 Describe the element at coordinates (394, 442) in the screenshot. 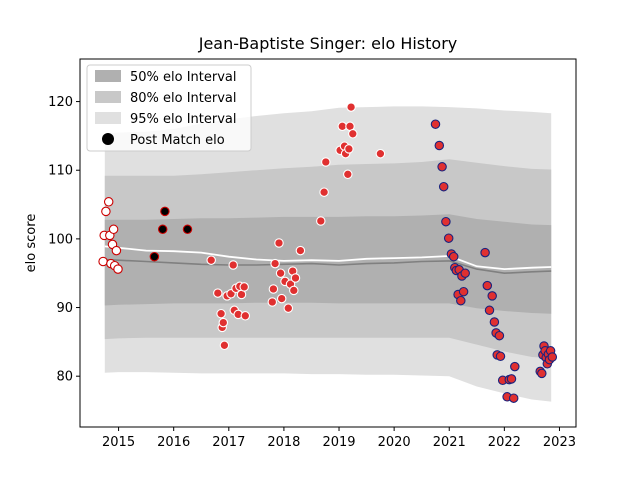

I see `x-tick-label: 2020` at that location.